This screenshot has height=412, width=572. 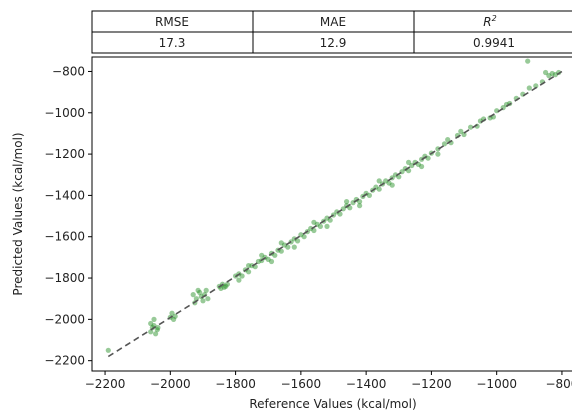 What do you see at coordinates (172, 43) in the screenshot?
I see `rmse-value: 17.3` at bounding box center [172, 43].